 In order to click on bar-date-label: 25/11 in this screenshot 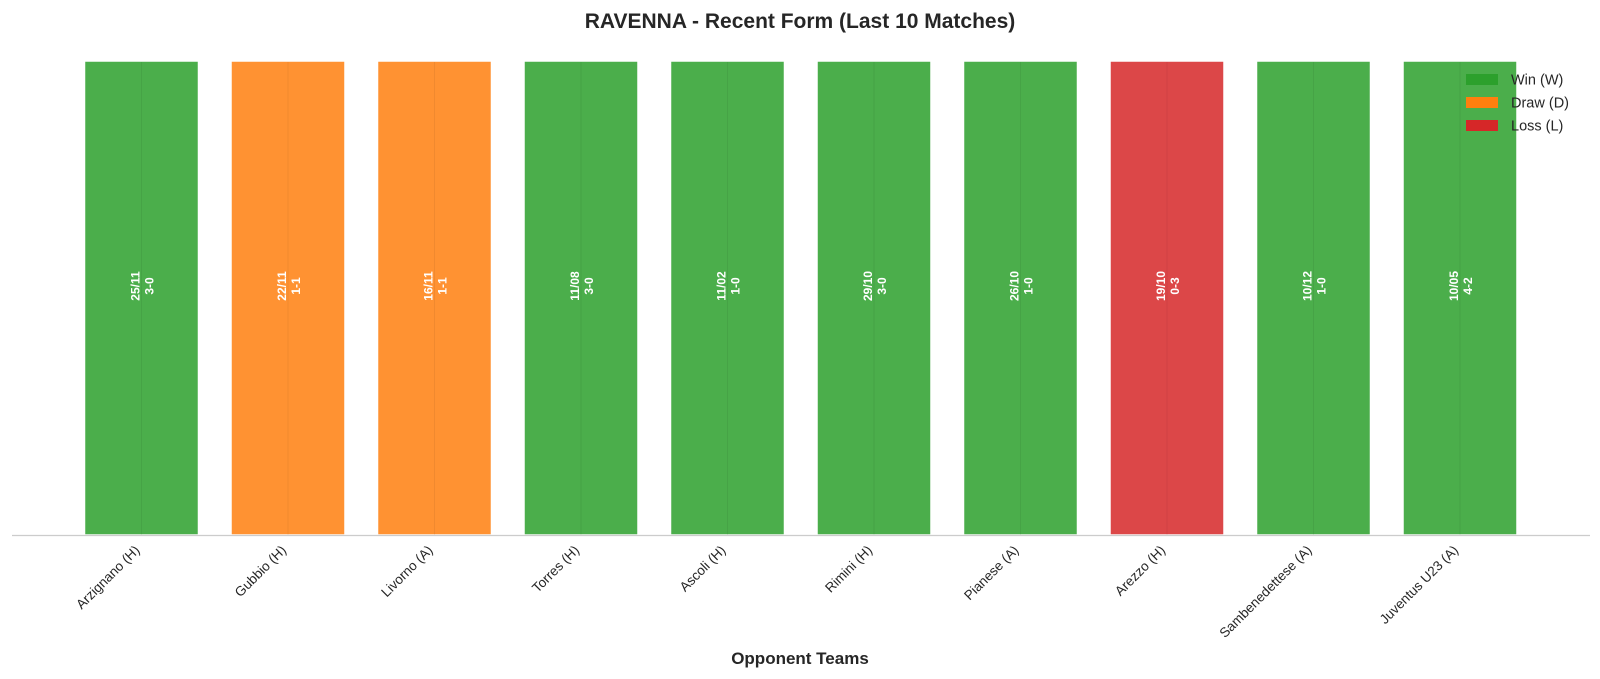, I will do `click(136, 286)`.